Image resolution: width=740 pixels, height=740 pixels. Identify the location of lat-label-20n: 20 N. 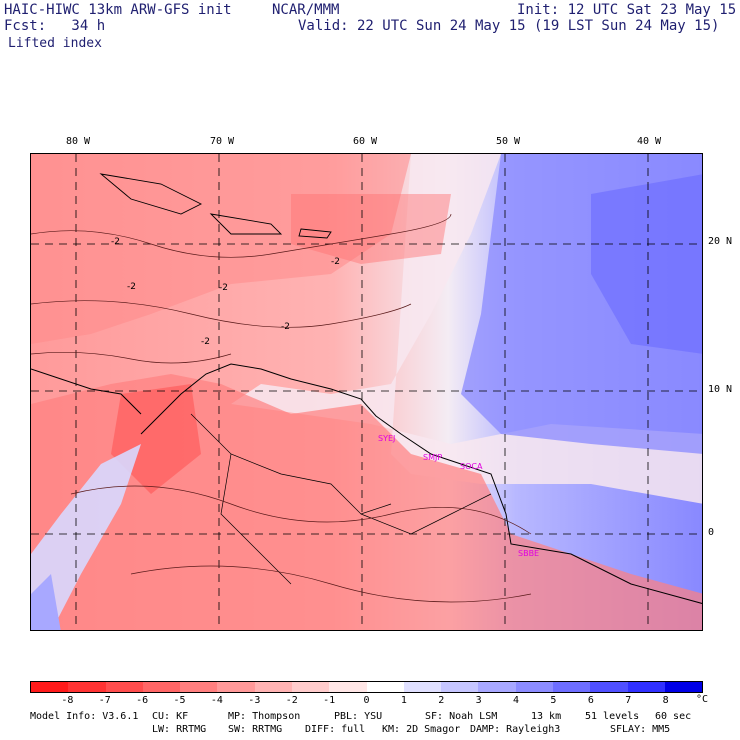
(720, 241).